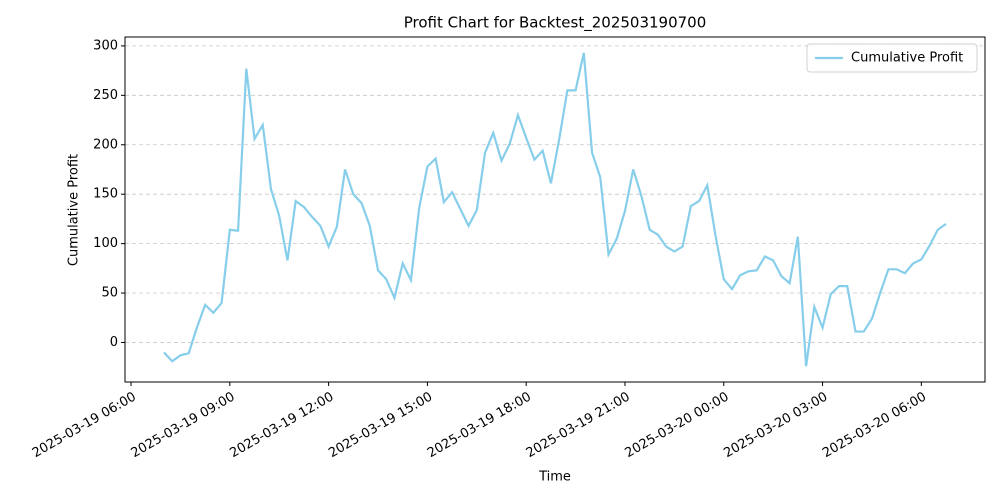 The width and height of the screenshot is (1000, 500). Describe the element at coordinates (775, 426) in the screenshot. I see `x-tick-label: 2025-03-20 03:00` at that location.